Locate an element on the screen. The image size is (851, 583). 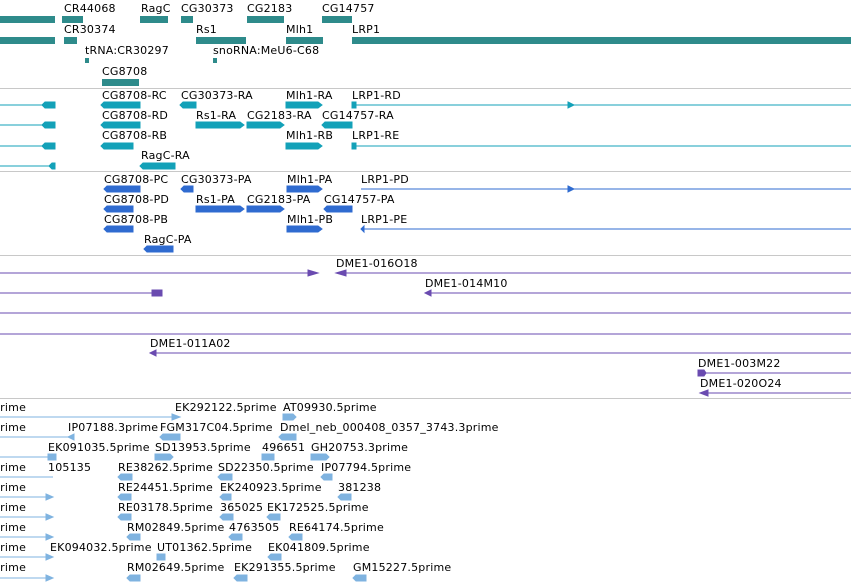
feature-label: DME1-020O24 is located at coordinates (741, 383).